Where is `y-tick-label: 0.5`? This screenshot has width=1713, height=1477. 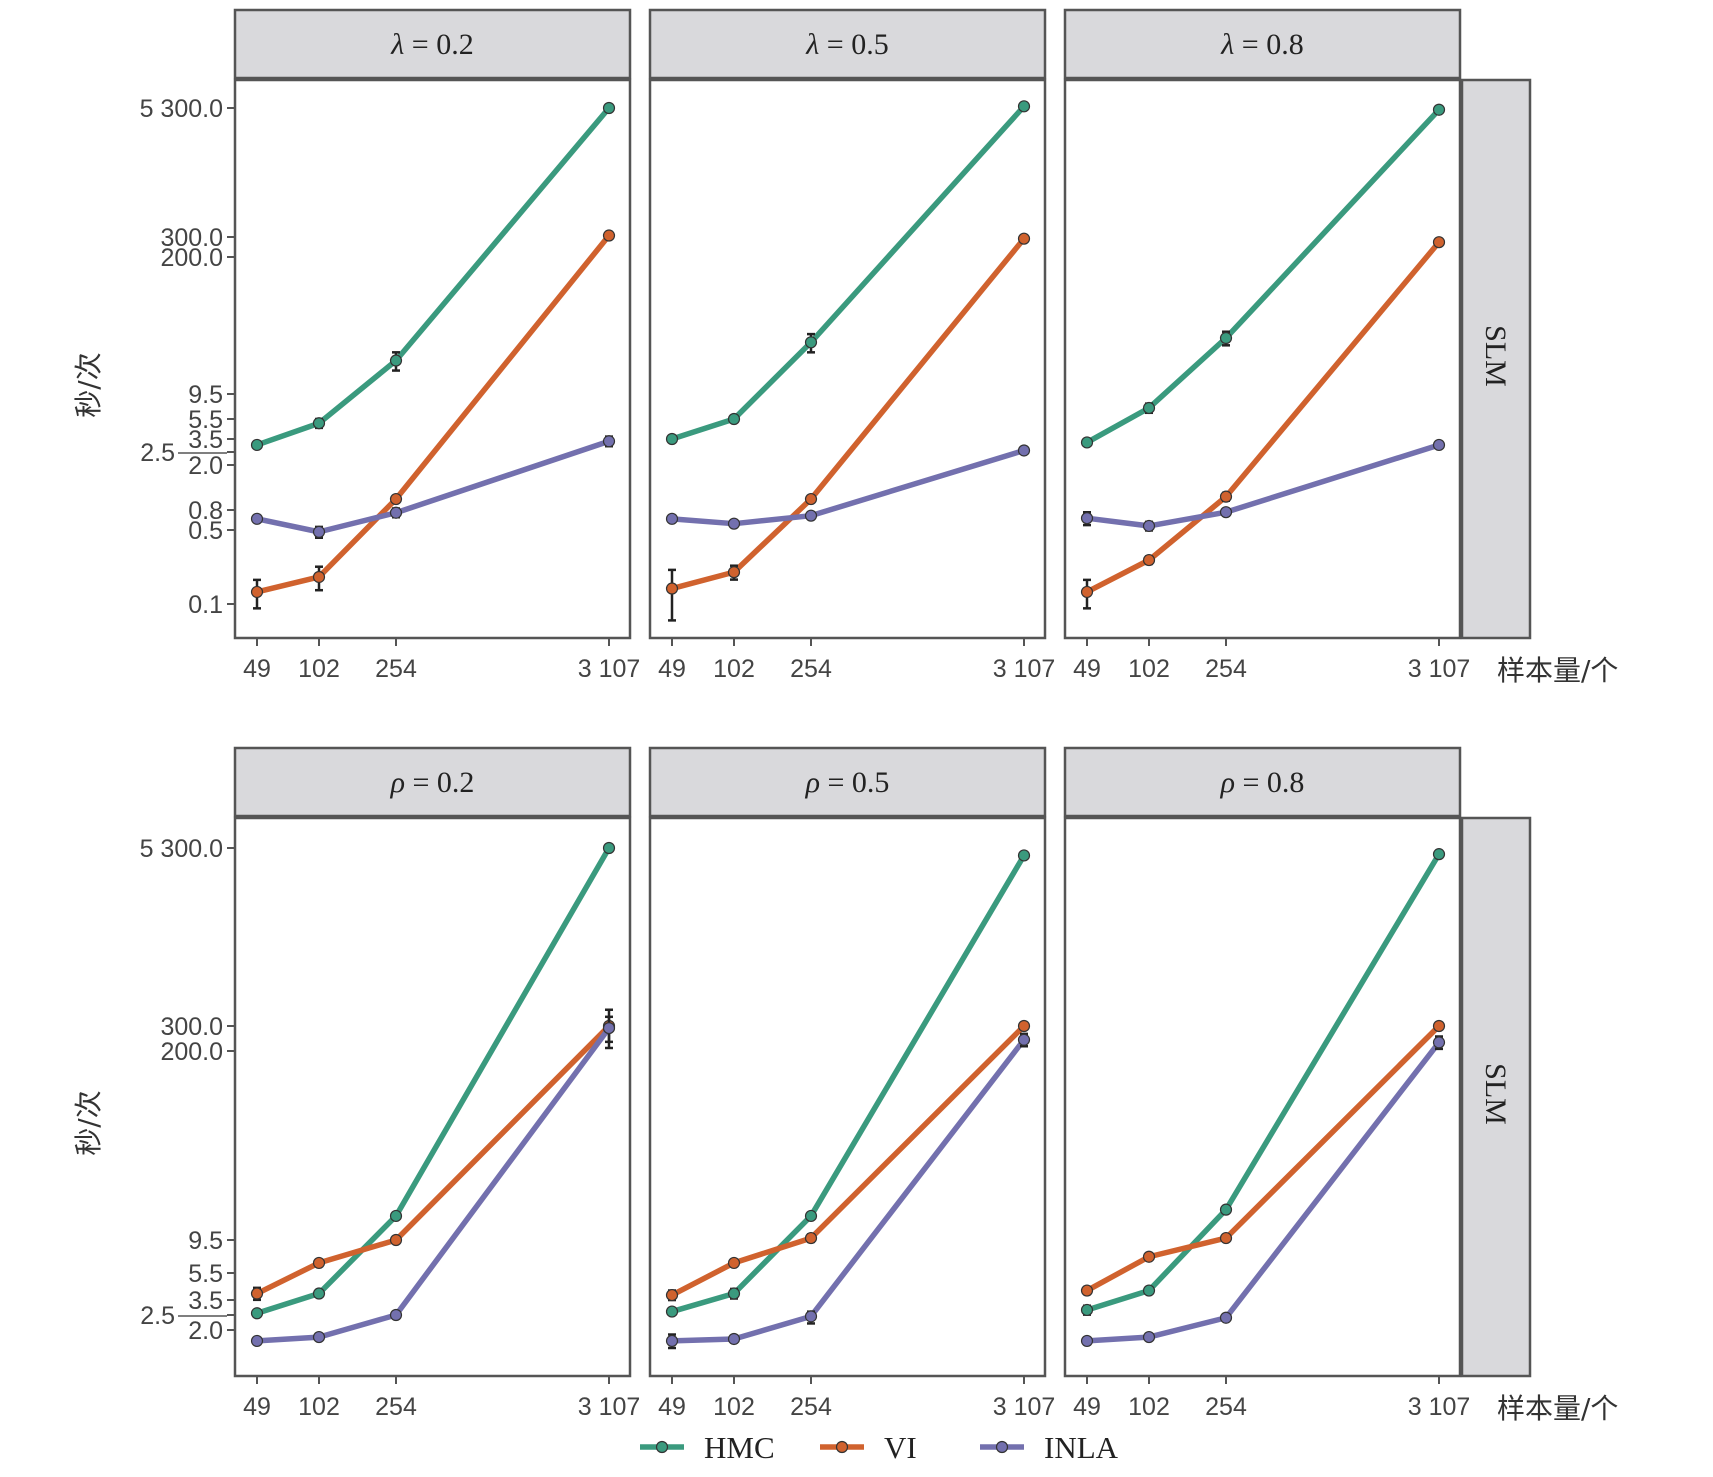
y-tick-label: 0.5 is located at coordinates (205, 531).